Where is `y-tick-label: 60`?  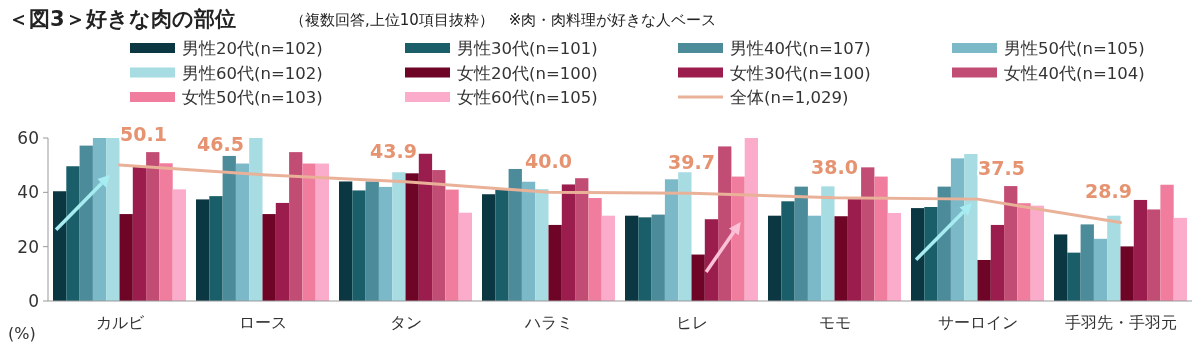 y-tick-label: 60 is located at coordinates (28, 138).